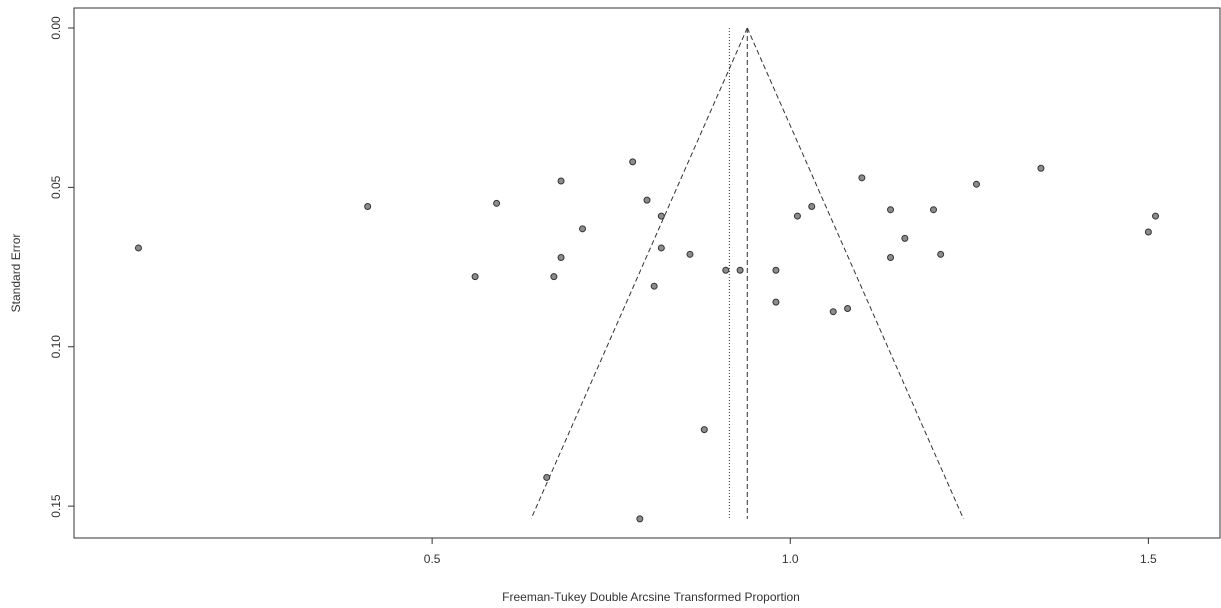  What do you see at coordinates (16, 273) in the screenshot?
I see `y-axis-label: Standard Error` at bounding box center [16, 273].